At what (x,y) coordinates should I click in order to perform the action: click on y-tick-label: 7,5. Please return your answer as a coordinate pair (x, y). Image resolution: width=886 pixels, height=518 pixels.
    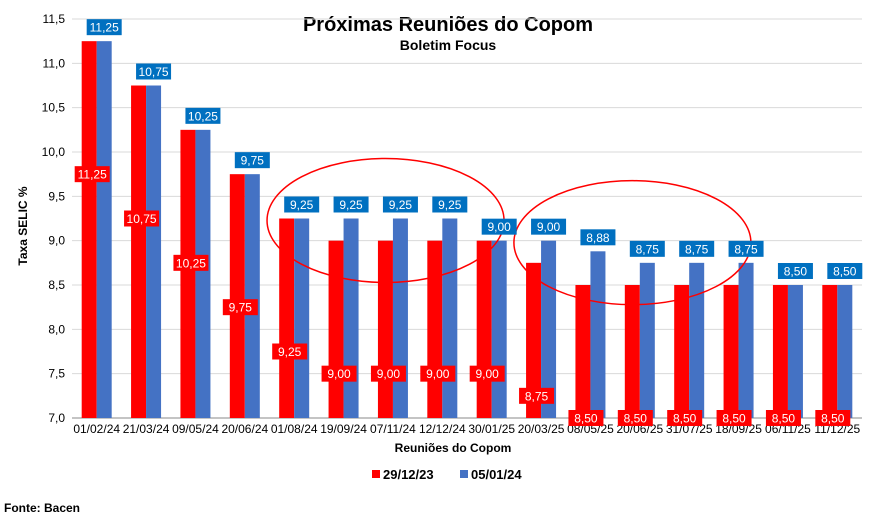
    Looking at the image, I should click on (56, 374).